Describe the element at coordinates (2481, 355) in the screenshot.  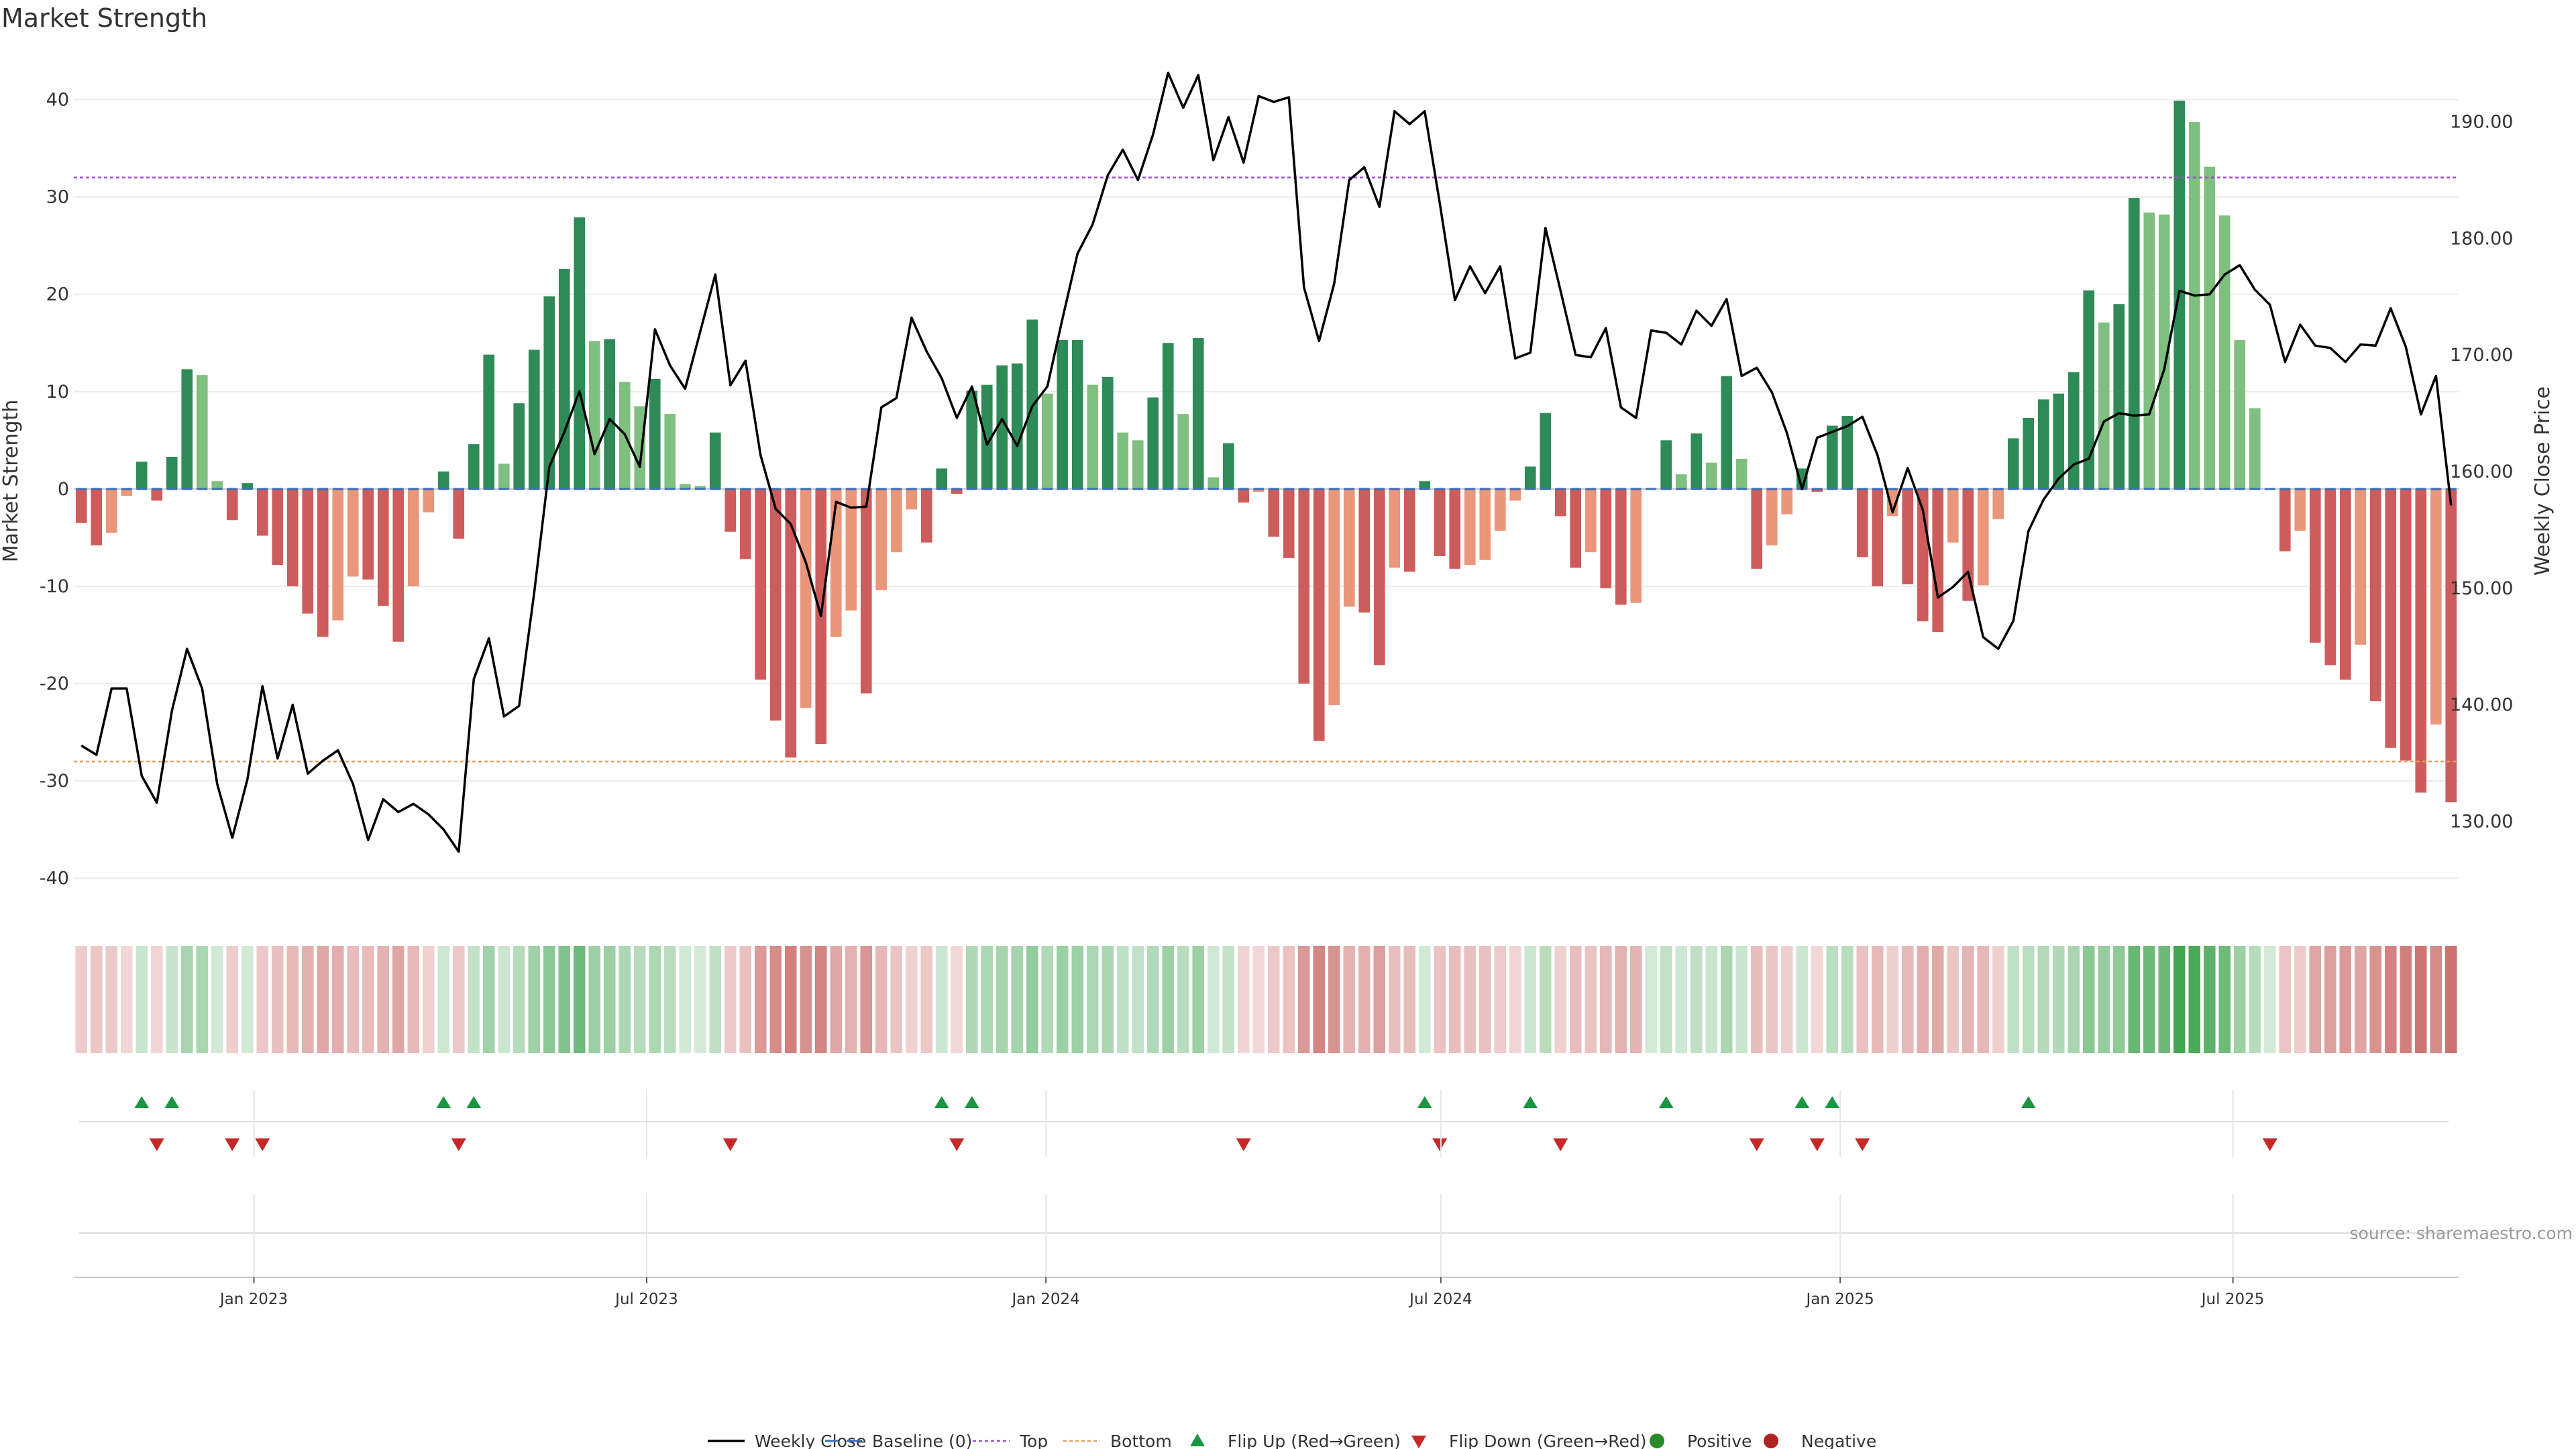
I see `y2-tick-label: 170.00` at that location.